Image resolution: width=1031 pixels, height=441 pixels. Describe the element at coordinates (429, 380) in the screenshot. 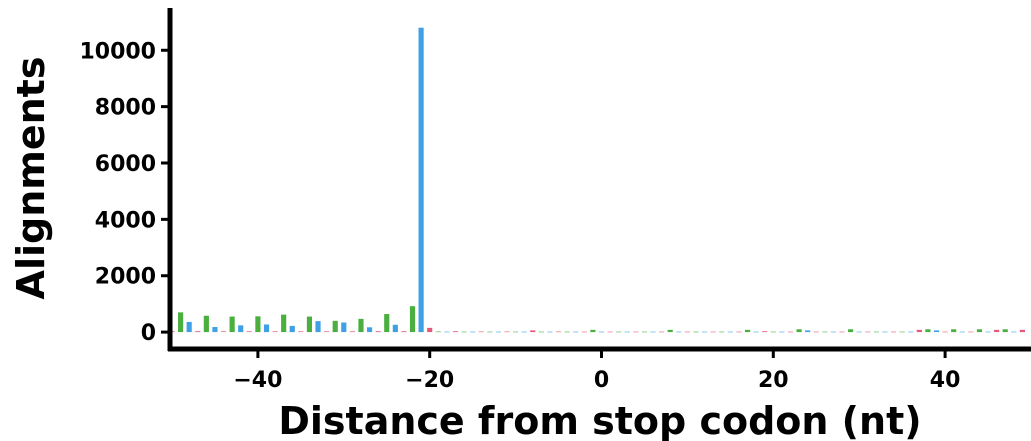

I see `x-tick-label: −20` at that location.